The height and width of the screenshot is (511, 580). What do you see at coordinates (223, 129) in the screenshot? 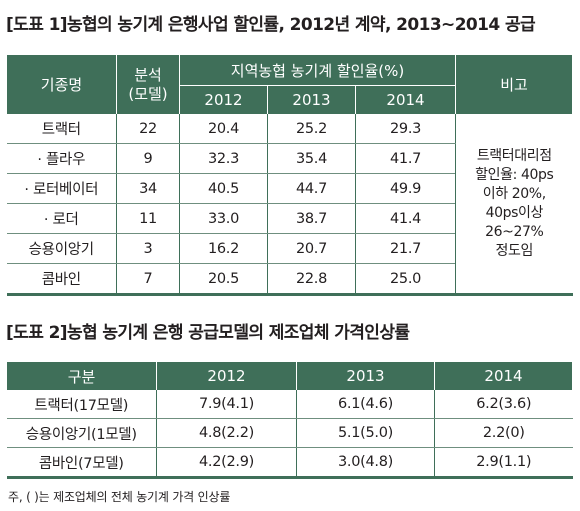
I see `row-2012: 20.4` at bounding box center [223, 129].